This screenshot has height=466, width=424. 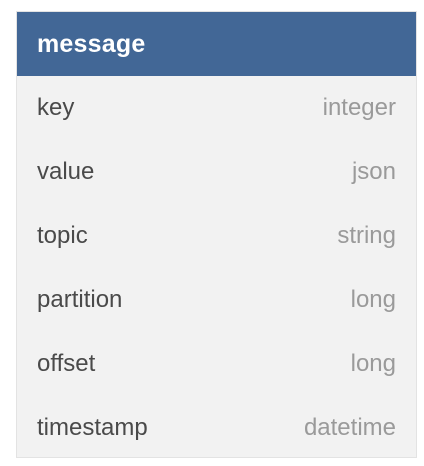 I want to click on field-row-topic: topic string, so click(x=216, y=236).